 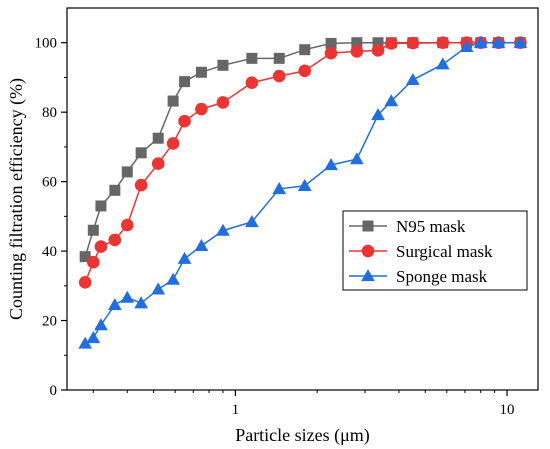 What do you see at coordinates (444, 251) in the screenshot?
I see `legend-label: Surgical mask` at bounding box center [444, 251].